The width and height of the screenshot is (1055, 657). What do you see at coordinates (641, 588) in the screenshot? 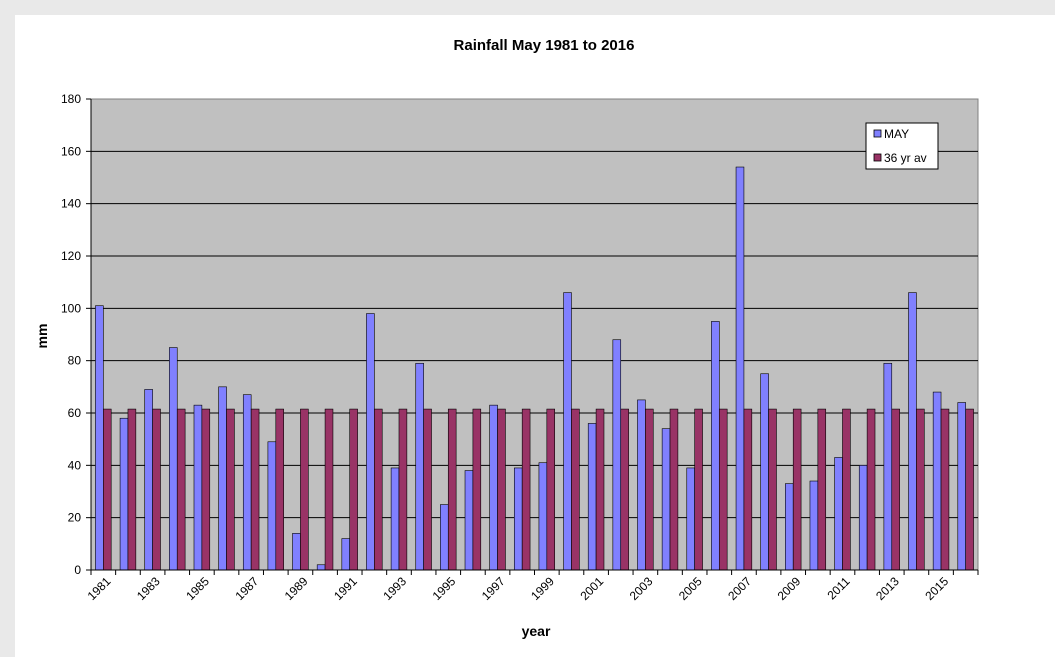
I see `x-tick-label: 2003` at bounding box center [641, 588].